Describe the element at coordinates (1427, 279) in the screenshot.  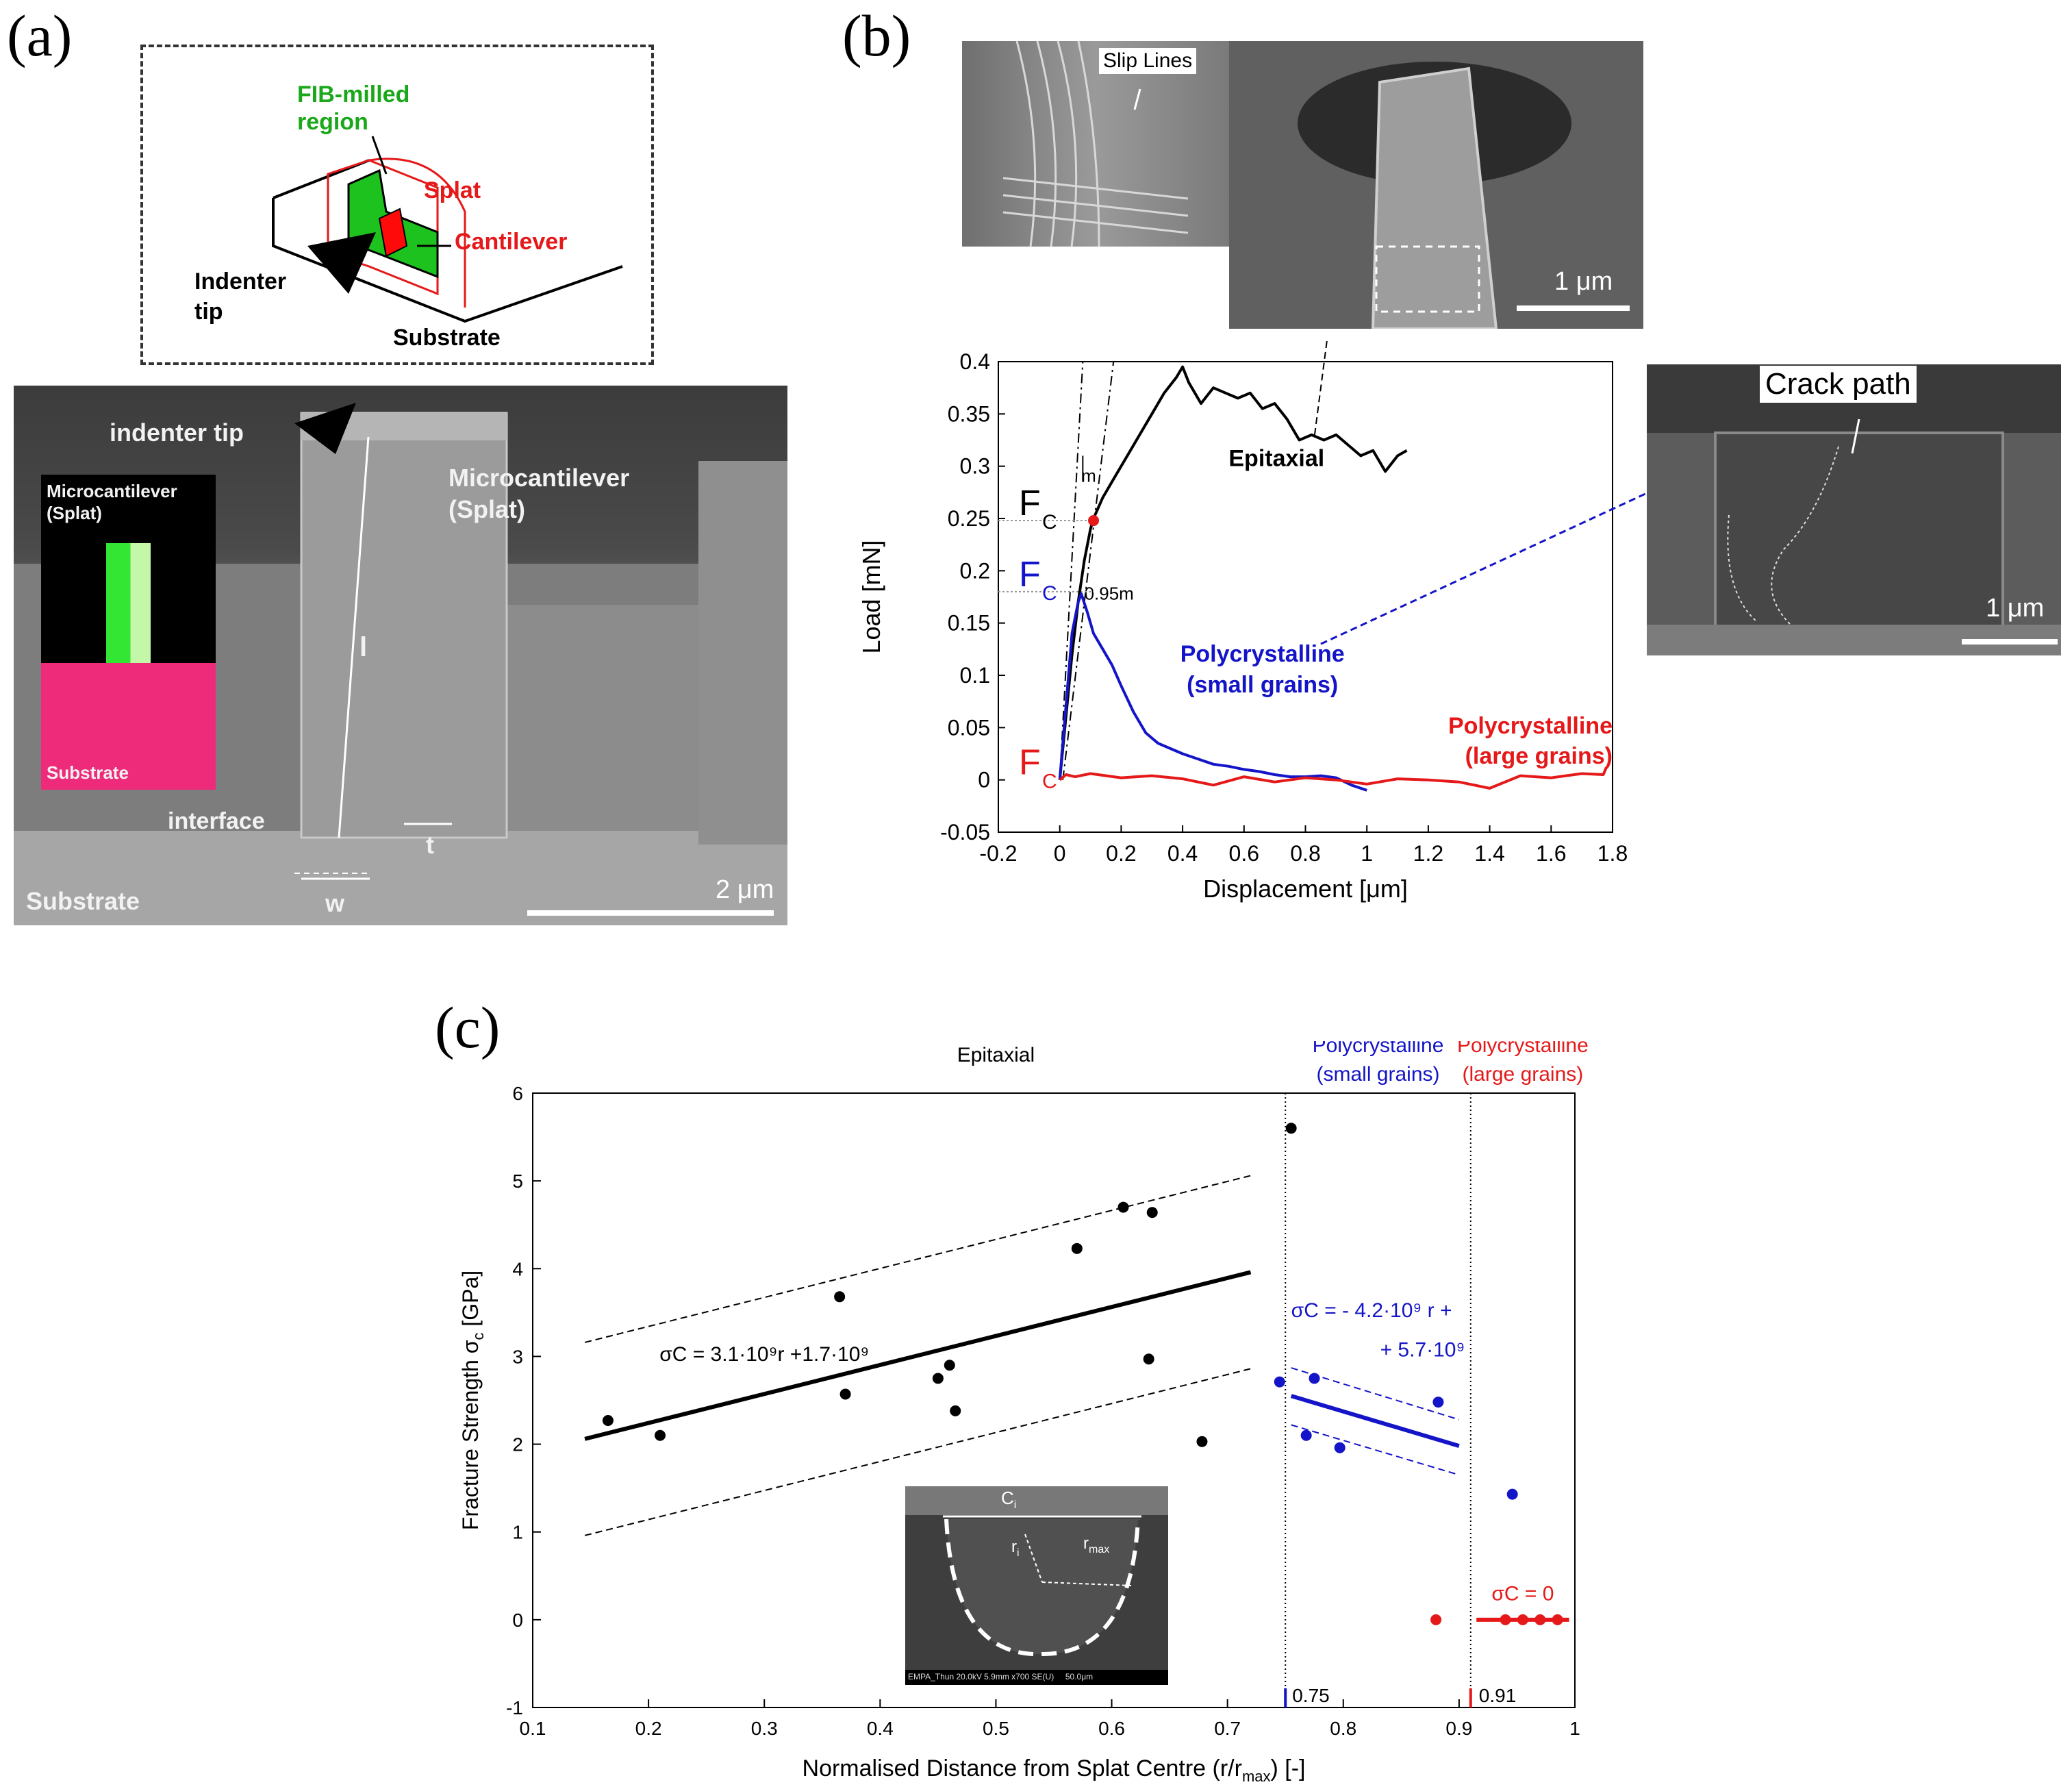
I see `zoom-box` at that location.